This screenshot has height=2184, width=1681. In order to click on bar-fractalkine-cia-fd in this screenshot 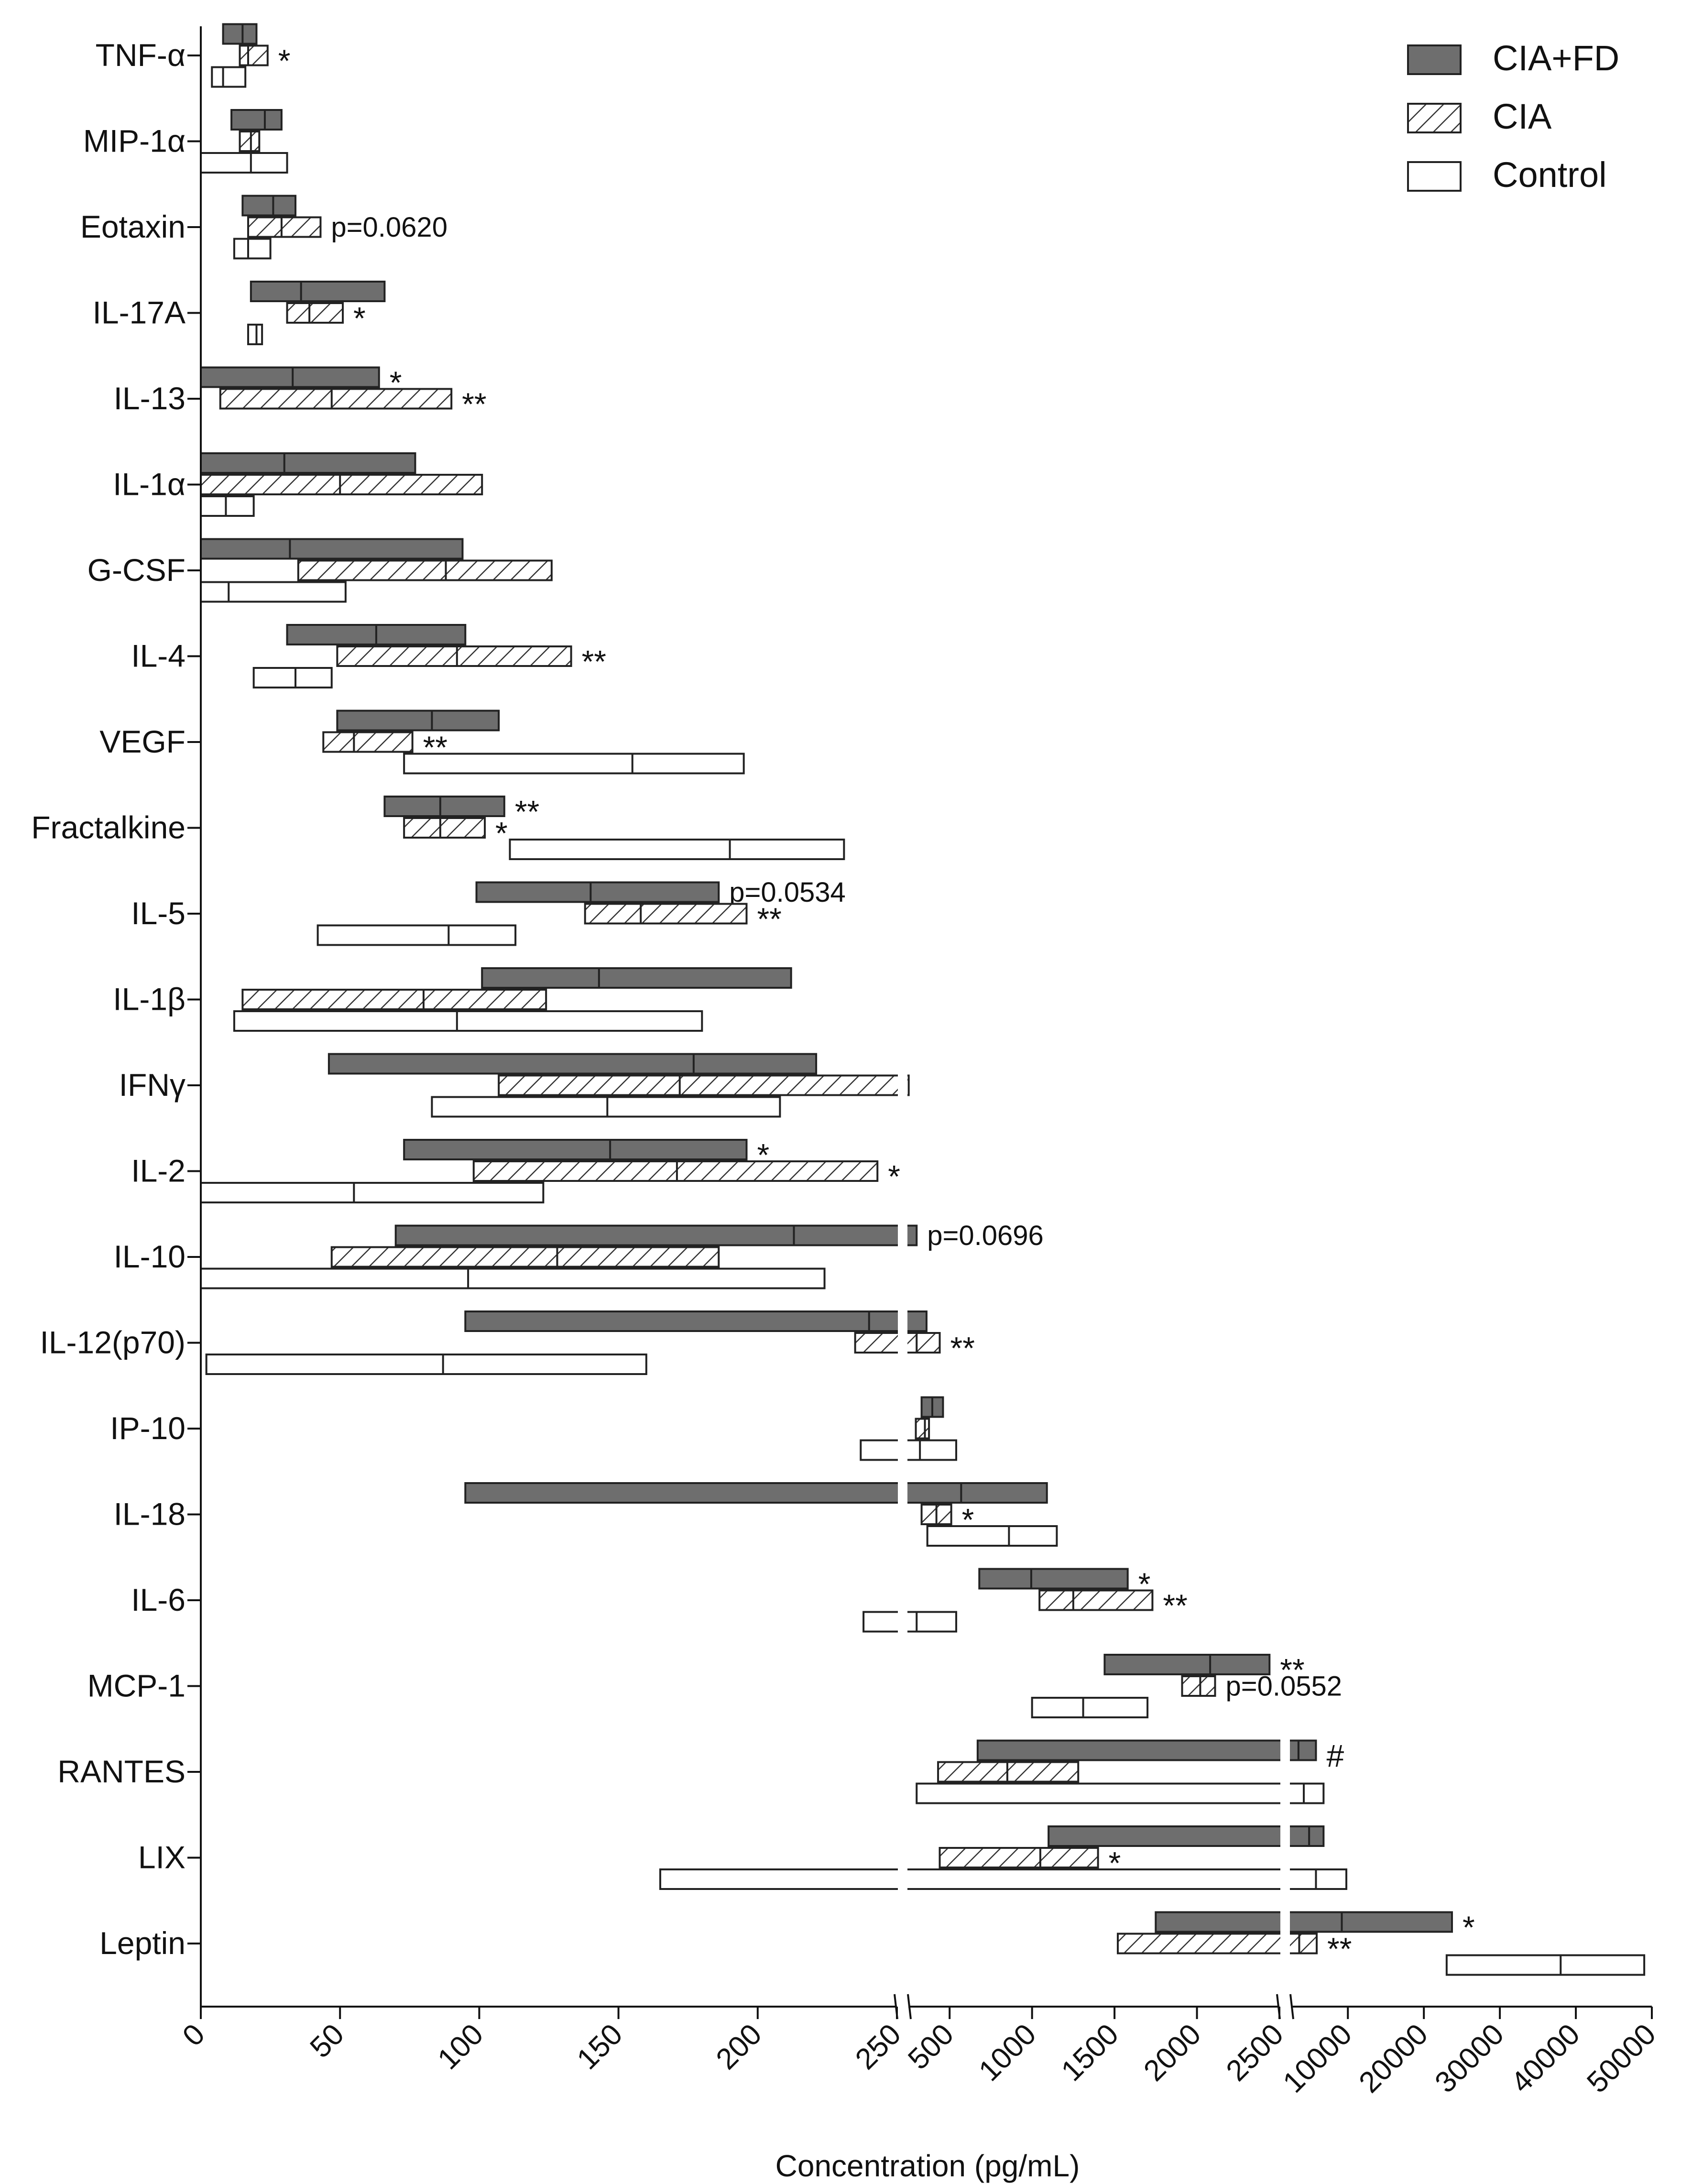, I will do `click(444, 806)`.